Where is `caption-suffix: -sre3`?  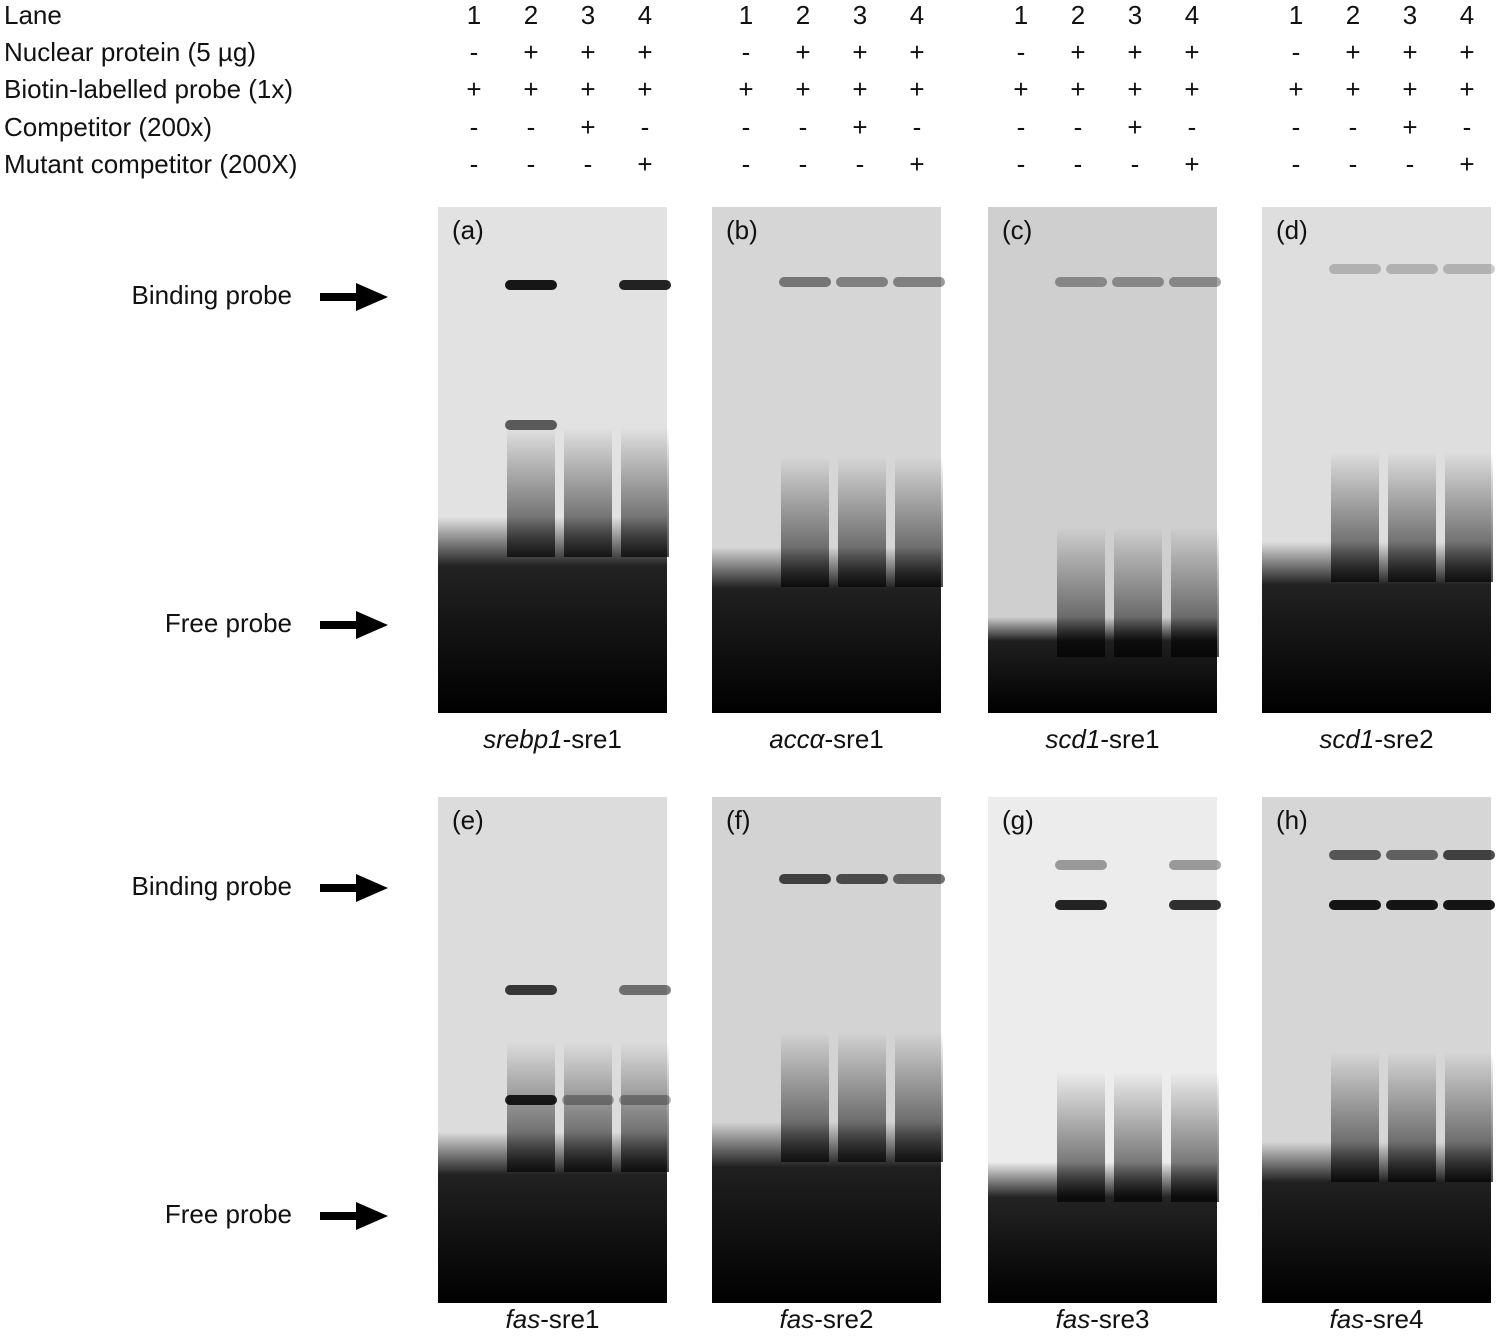
caption-suffix: -sre3 is located at coordinates (1119, 1319).